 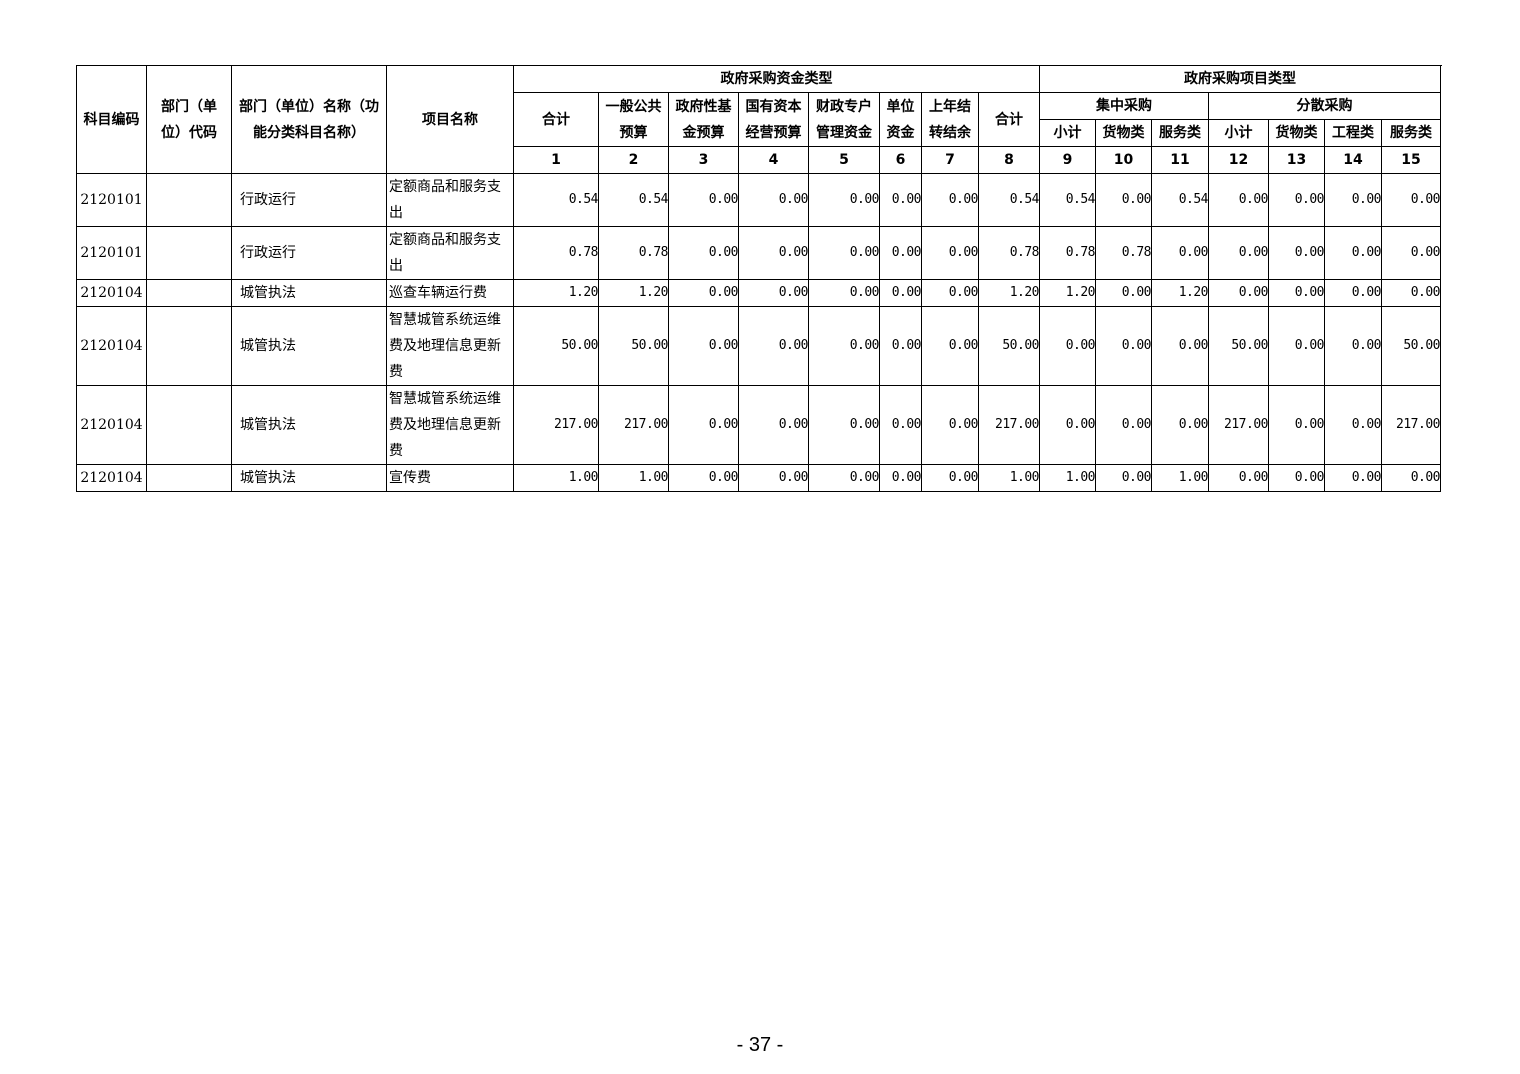 I want to click on header-fund-col: 政府性基金预算, so click(x=703, y=119).